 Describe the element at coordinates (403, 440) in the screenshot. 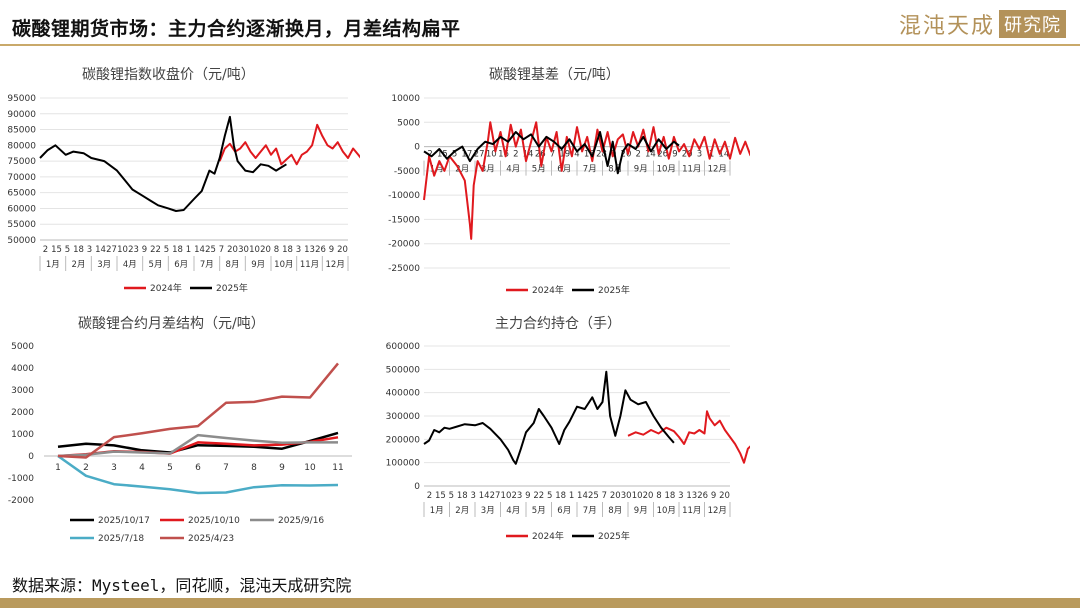

I see `y-tick-label: 200000` at that location.